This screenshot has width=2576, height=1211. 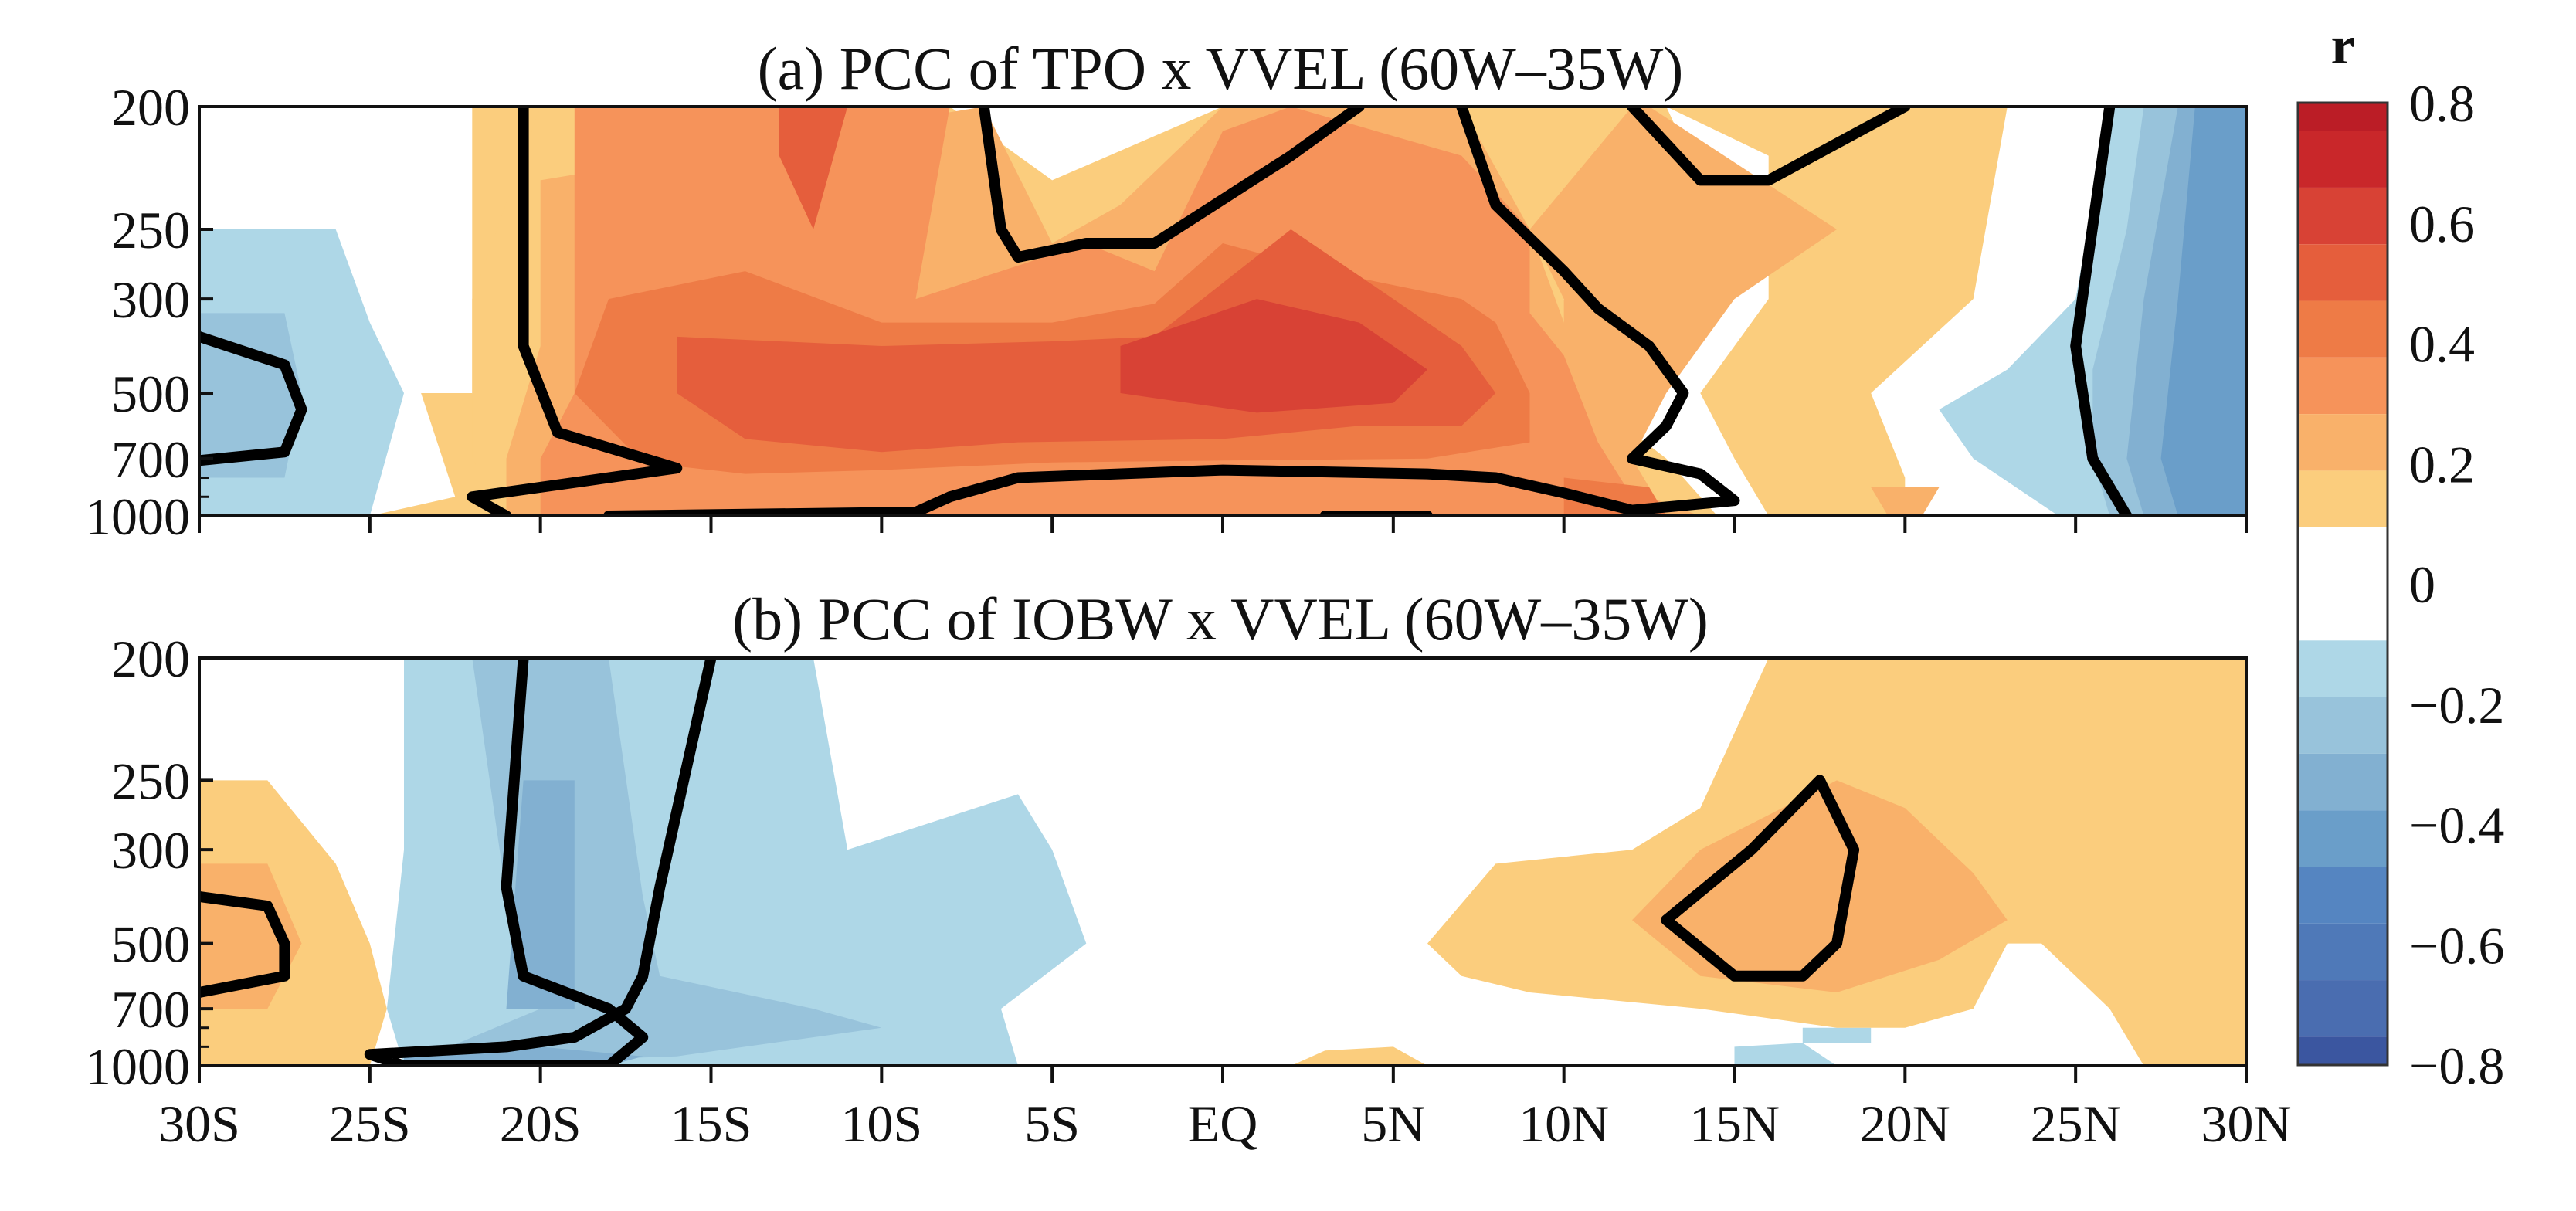 What do you see at coordinates (137, 516) in the screenshot?
I see `panel-a-ytick-label-5: 1000` at bounding box center [137, 516].